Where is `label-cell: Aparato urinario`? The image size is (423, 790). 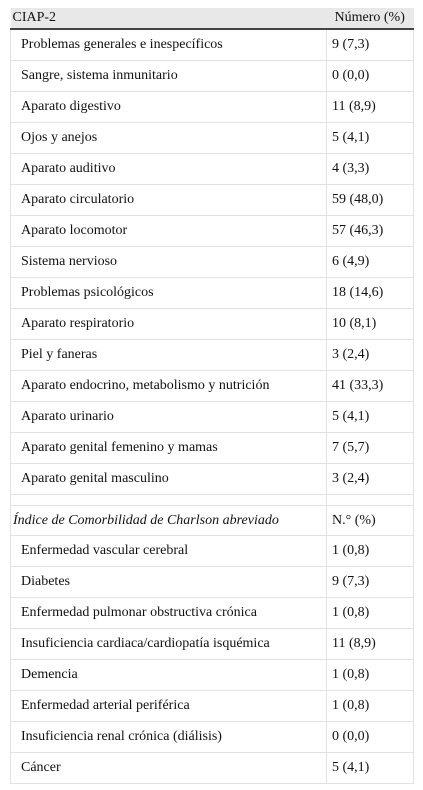
label-cell: Aparato urinario is located at coordinates (168, 417).